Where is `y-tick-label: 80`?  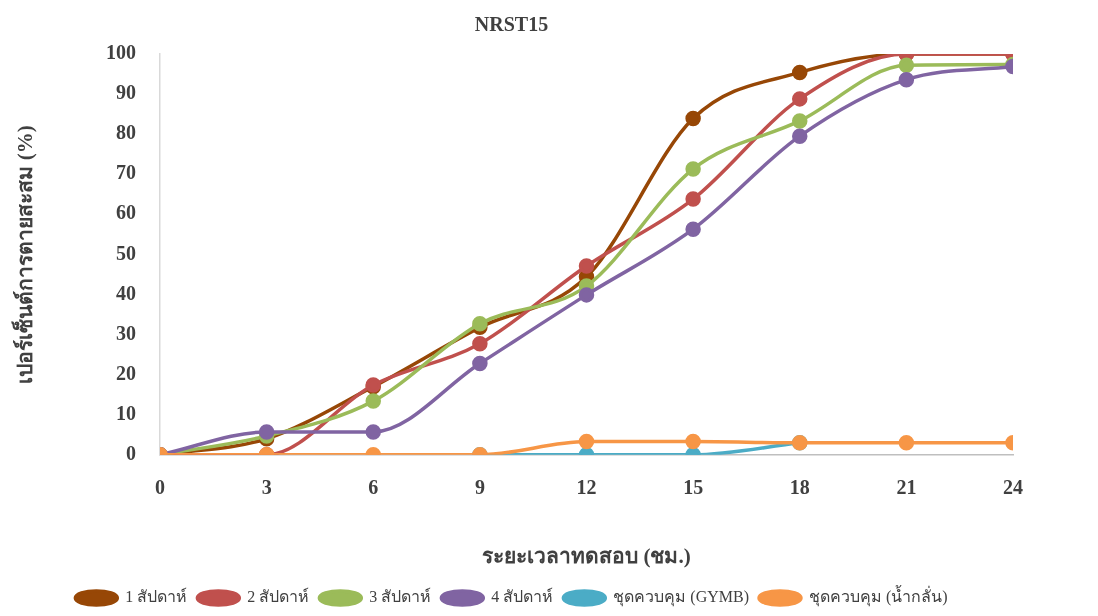
y-tick-label: 80 is located at coordinates (126, 132).